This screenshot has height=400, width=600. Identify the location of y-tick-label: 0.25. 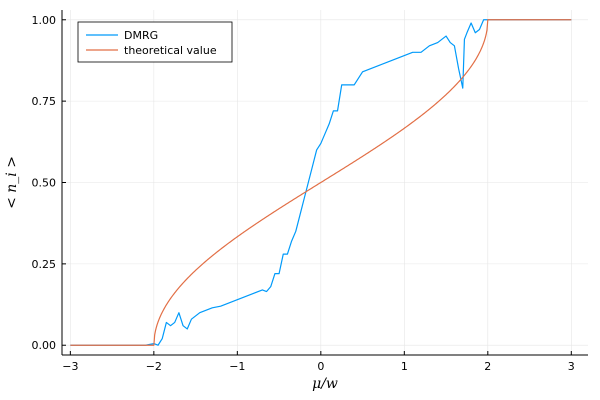
(44, 264).